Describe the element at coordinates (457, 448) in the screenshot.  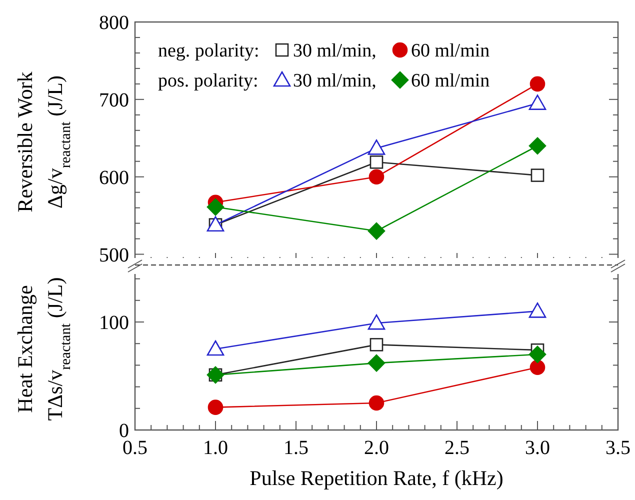
I see `x-tick-label: 2.5` at that location.